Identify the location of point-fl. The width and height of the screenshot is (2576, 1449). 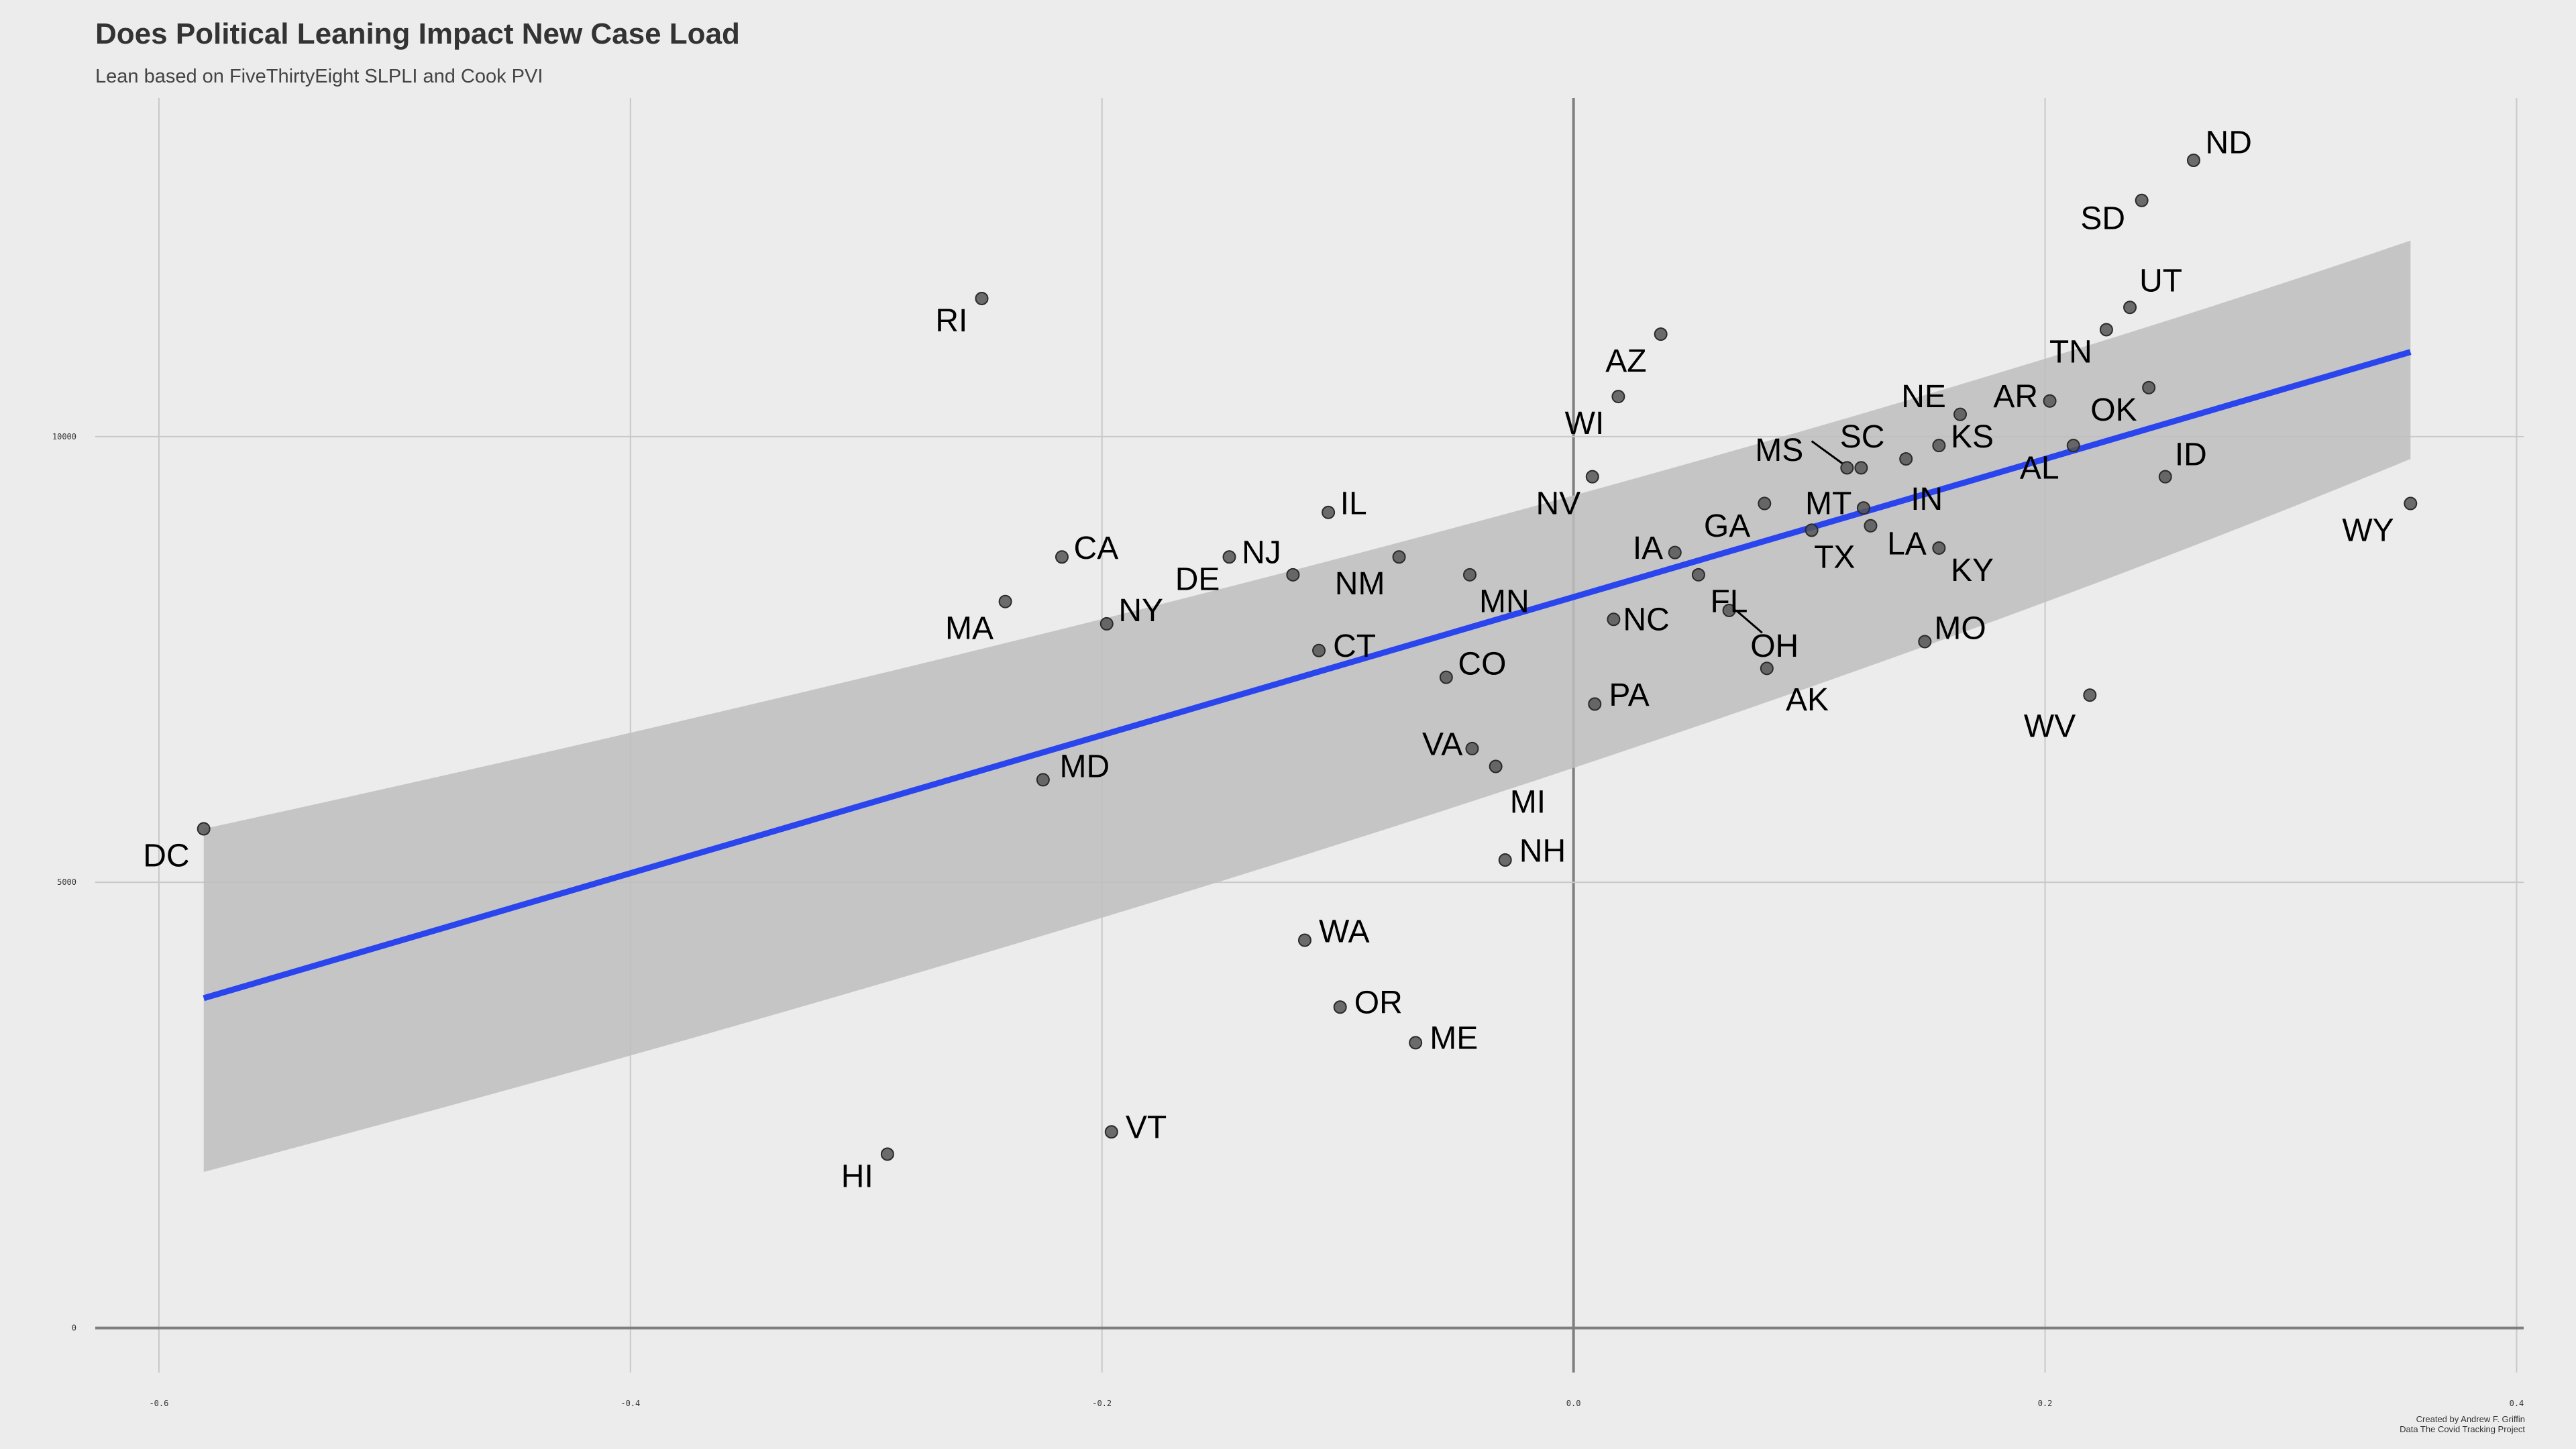
(1698, 575).